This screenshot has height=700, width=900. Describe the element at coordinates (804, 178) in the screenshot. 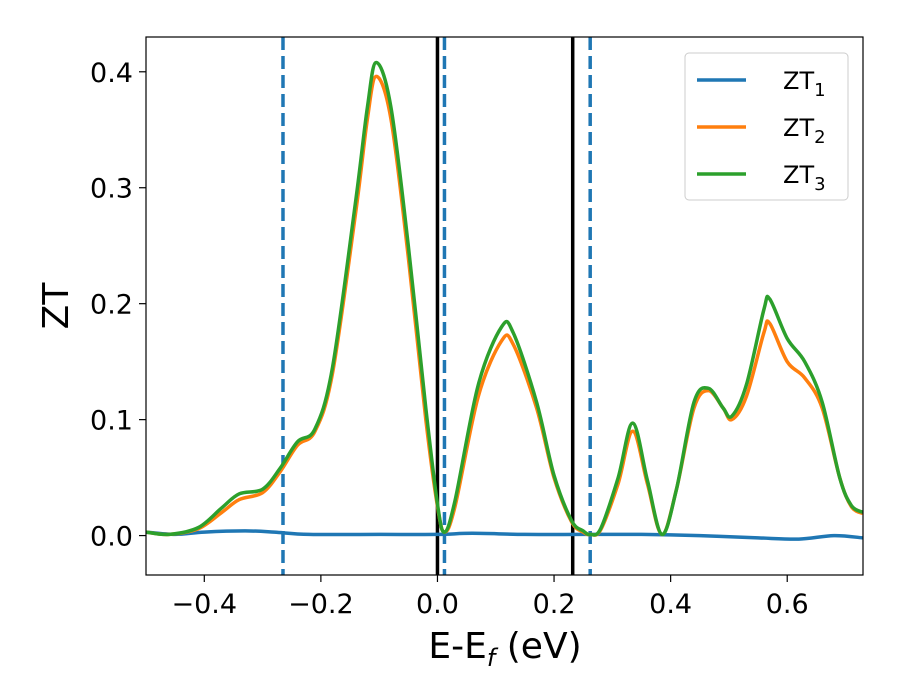

I see `legend-label: ZT3` at that location.